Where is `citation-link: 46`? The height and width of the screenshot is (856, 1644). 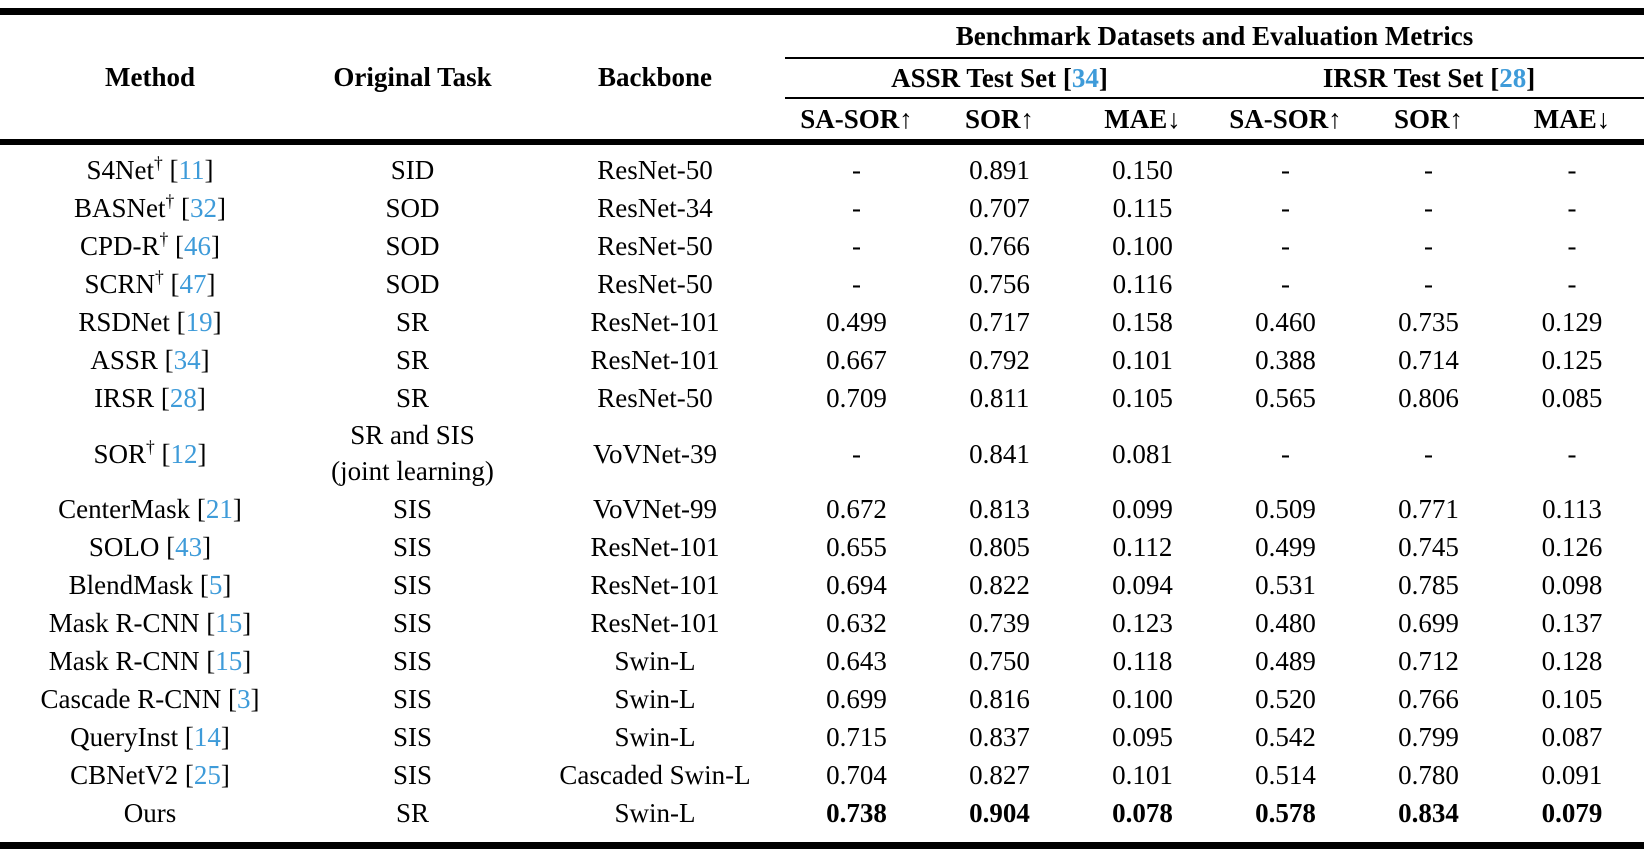
citation-link: 46 is located at coordinates (198, 246).